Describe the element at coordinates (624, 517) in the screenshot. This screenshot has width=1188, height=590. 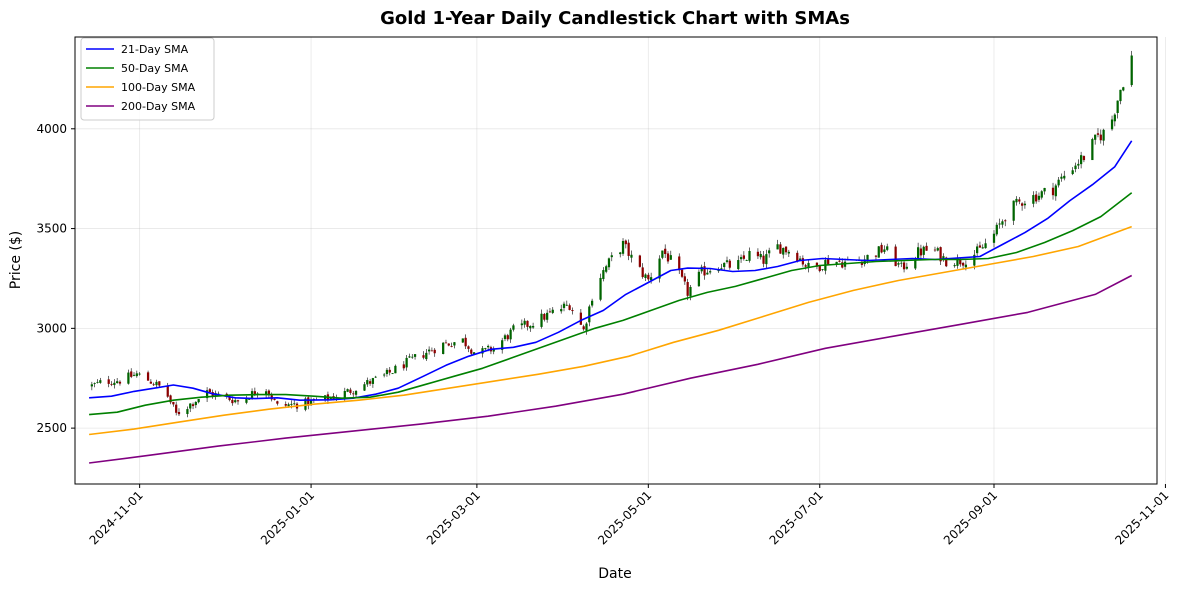
I see `x-tick-label: 2025-05-01` at that location.